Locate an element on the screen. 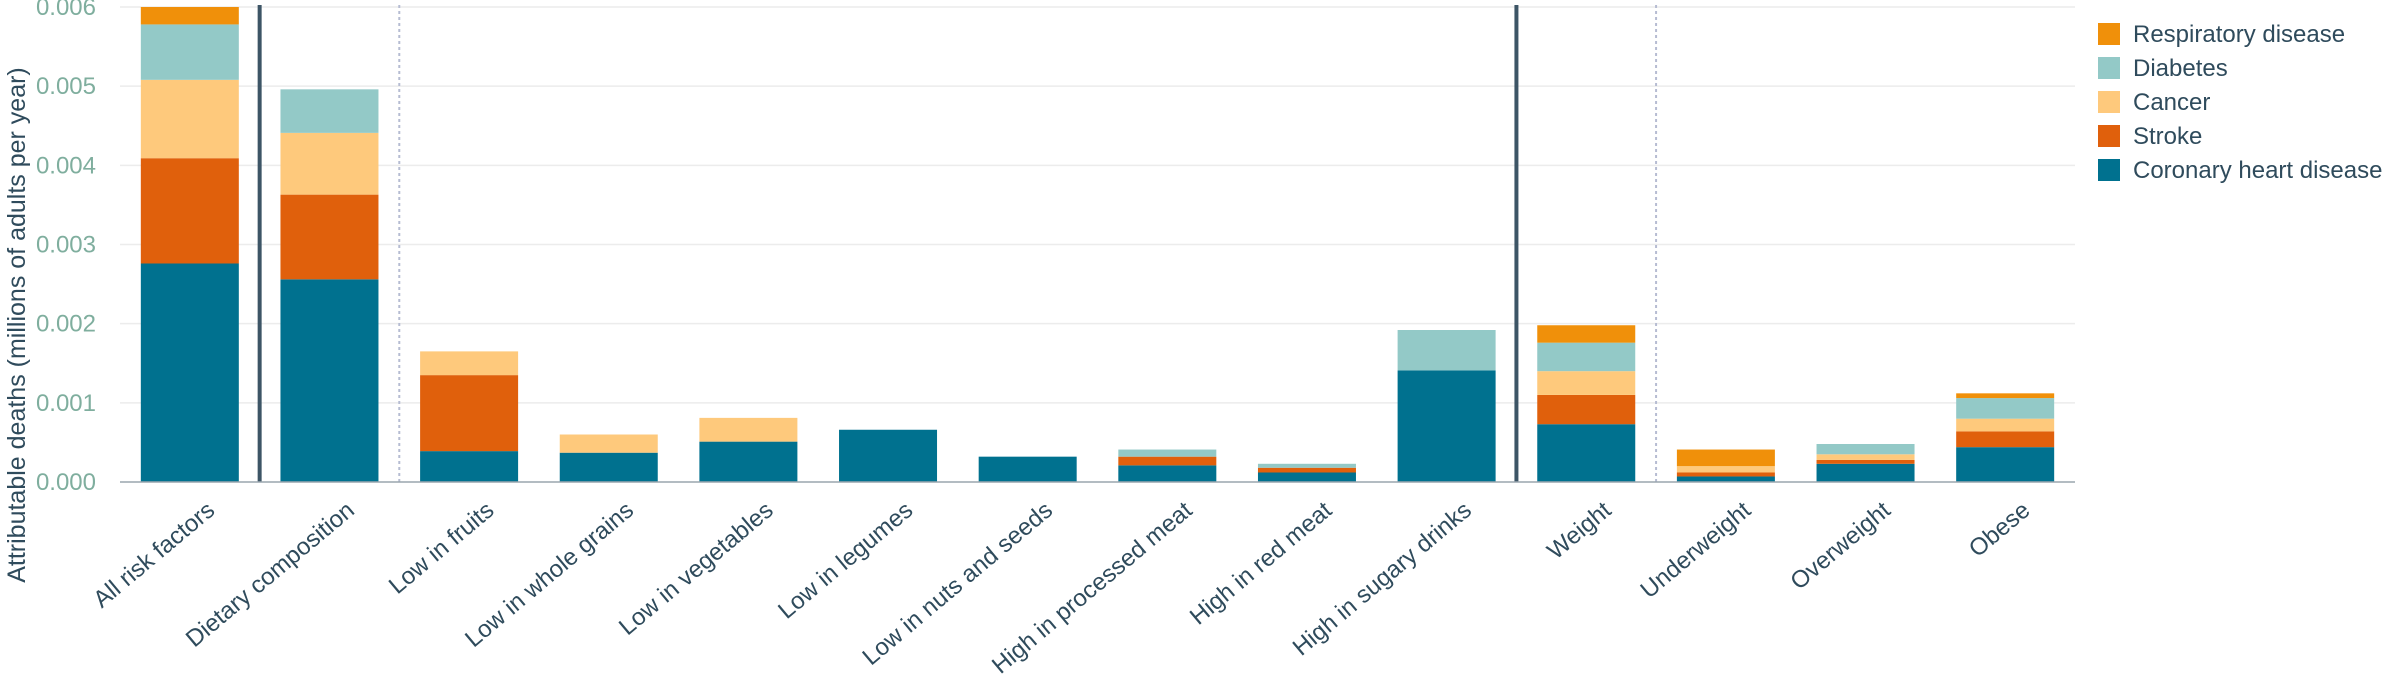 This screenshot has width=2400, height=700. x-tick-label: Weight is located at coordinates (1579, 530).